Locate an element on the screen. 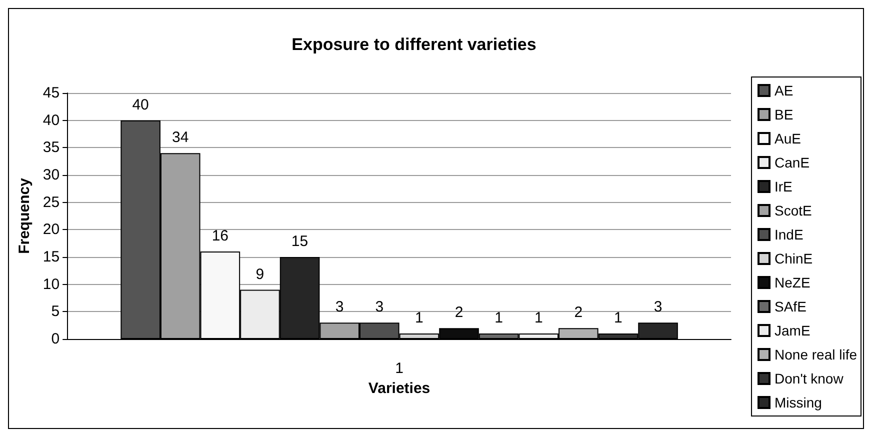 The image size is (872, 437). data-label: 15 is located at coordinates (299, 241).